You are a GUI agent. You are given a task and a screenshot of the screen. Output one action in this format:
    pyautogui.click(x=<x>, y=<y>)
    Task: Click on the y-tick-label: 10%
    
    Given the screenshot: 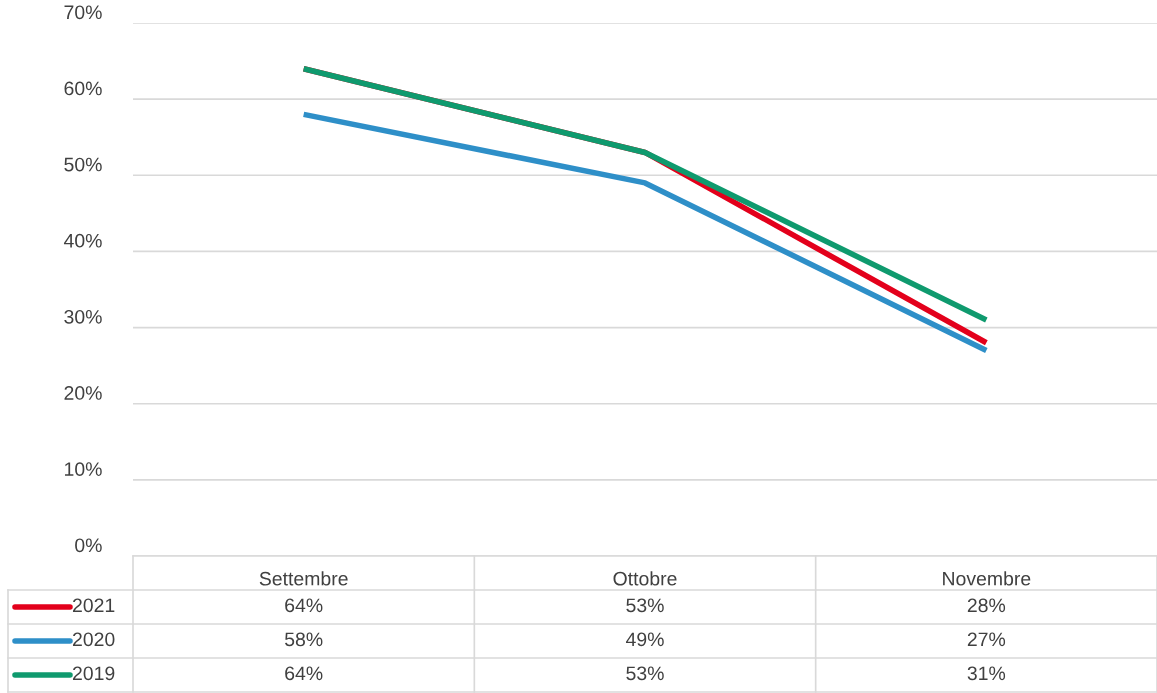 What is the action you would take?
    pyautogui.click(x=83, y=469)
    